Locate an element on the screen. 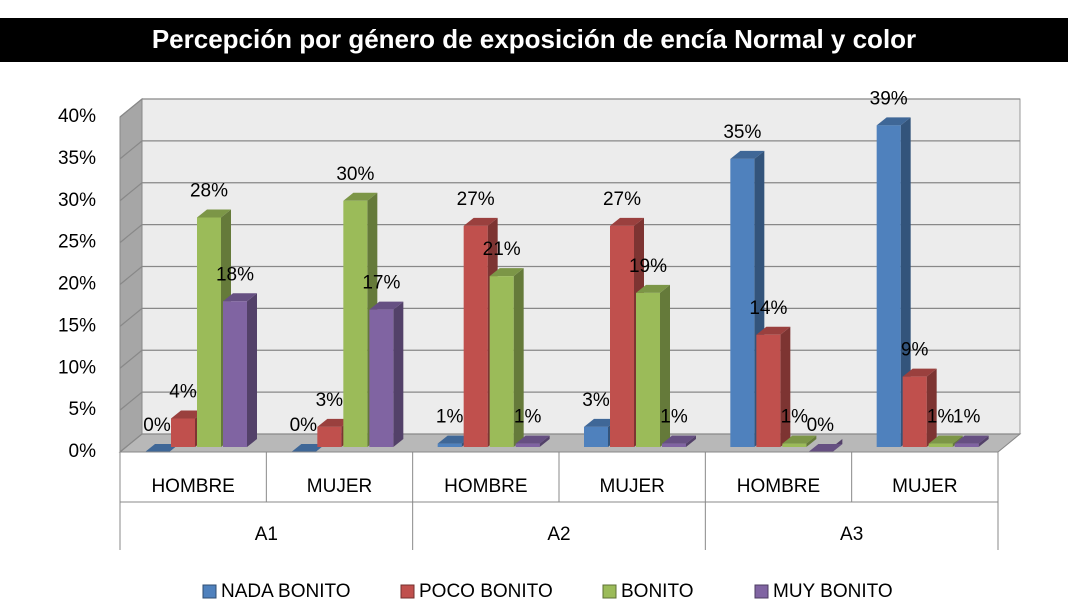  y-tick-label: 5% is located at coordinates (83, 409).